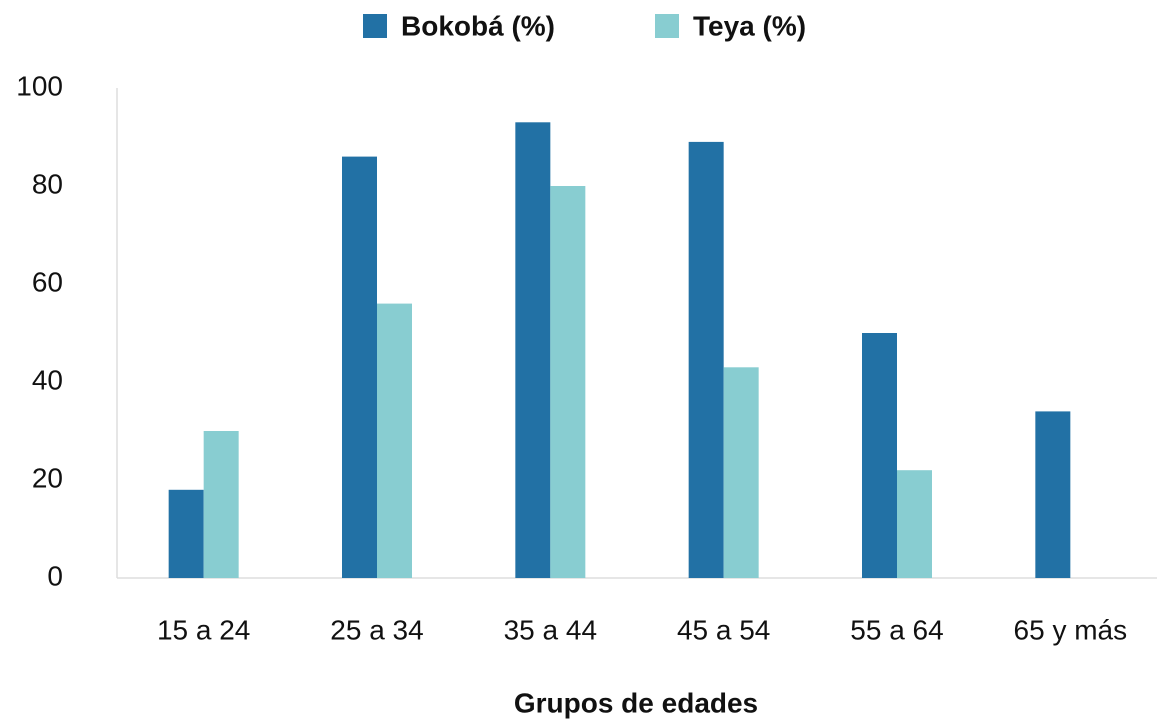 The width and height of the screenshot is (1157, 720). Describe the element at coordinates (723, 629) in the screenshot. I see `x-tick-label: 45 a 54` at that location.